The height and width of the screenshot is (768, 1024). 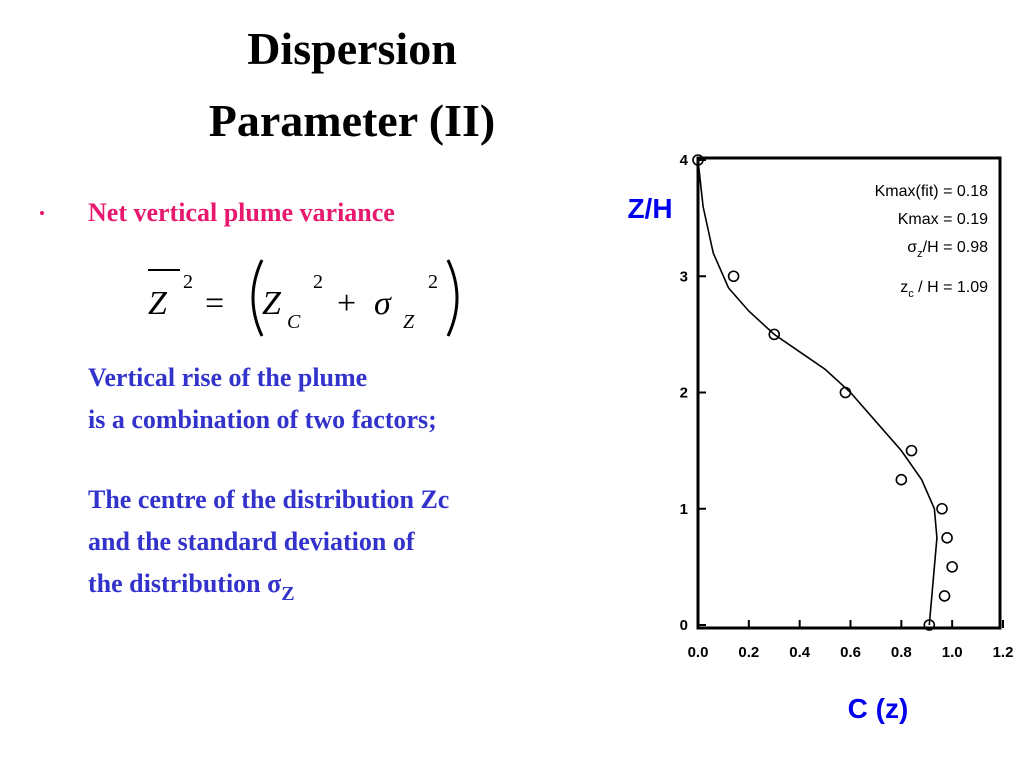 I want to click on title-line: Parameter (II), so click(x=352, y=120).